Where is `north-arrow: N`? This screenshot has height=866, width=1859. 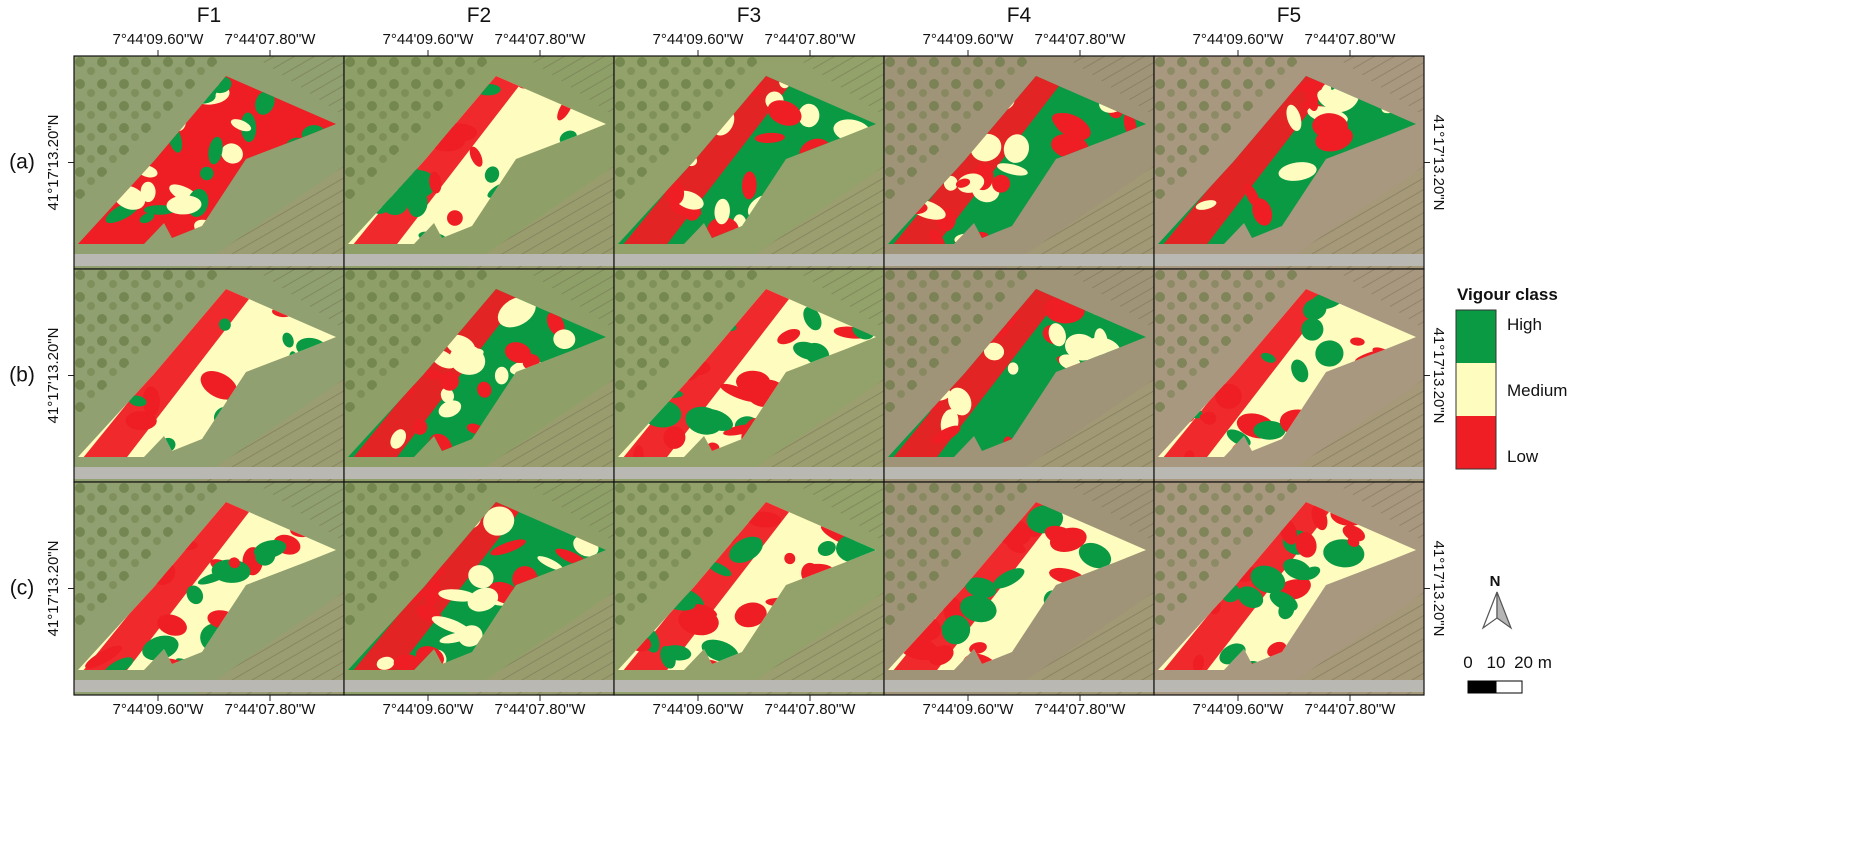 north-arrow: N is located at coordinates (1497, 601).